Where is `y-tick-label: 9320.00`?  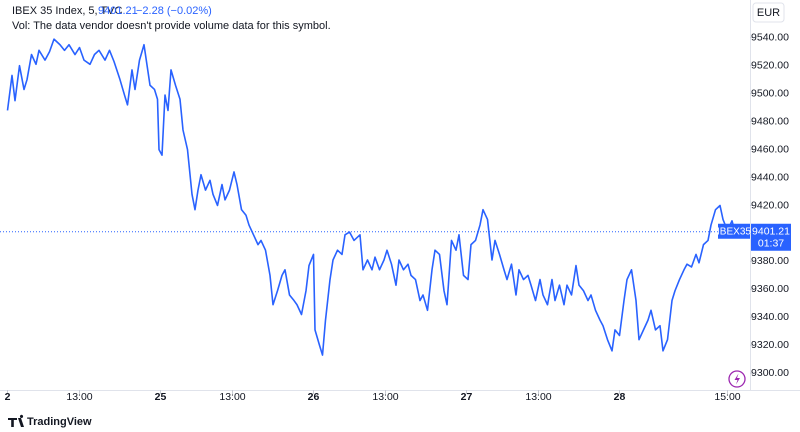 y-tick-label: 9320.00 is located at coordinates (770, 345).